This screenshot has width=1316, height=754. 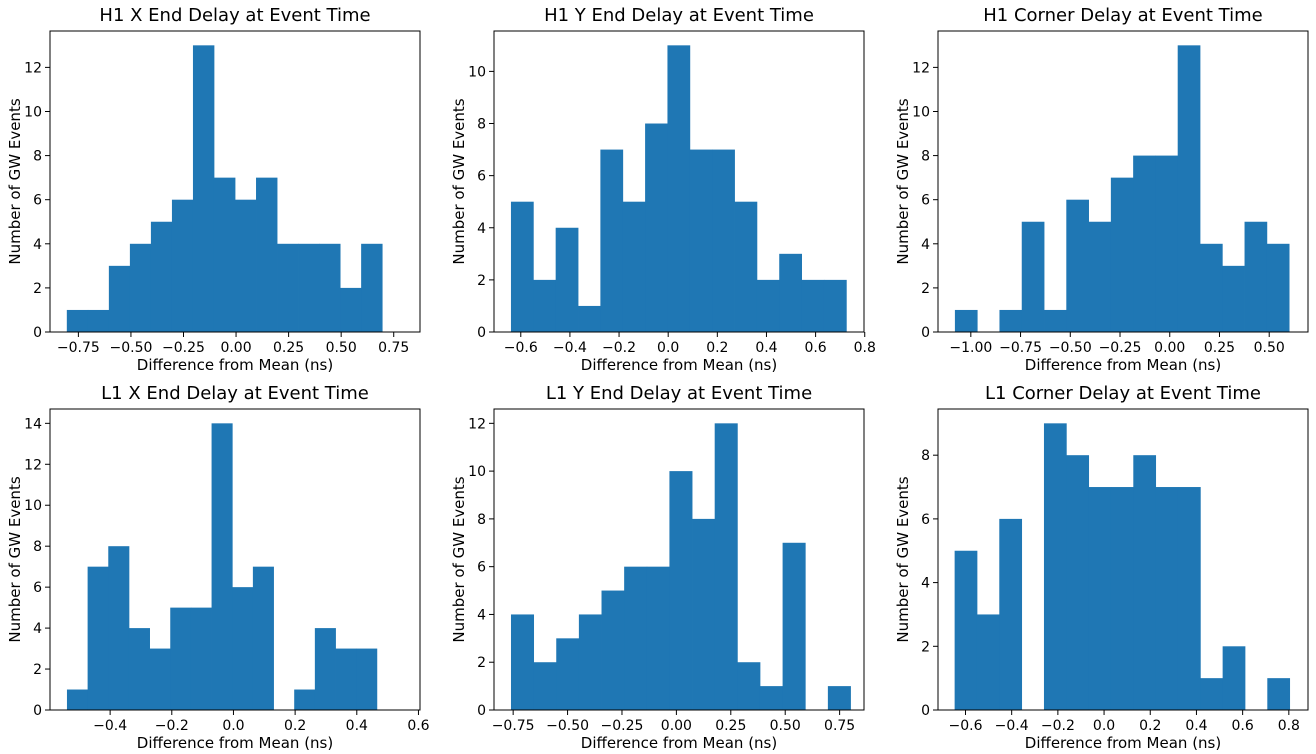 What do you see at coordinates (570, 348) in the screenshot?
I see `x-tick-label: −0.4` at bounding box center [570, 348].